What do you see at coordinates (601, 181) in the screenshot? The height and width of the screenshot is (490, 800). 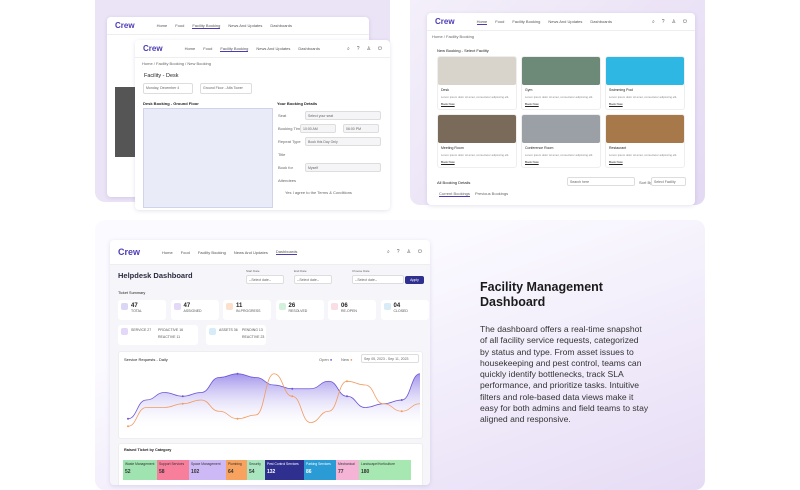 I see `search-input: Search here` at bounding box center [601, 181].